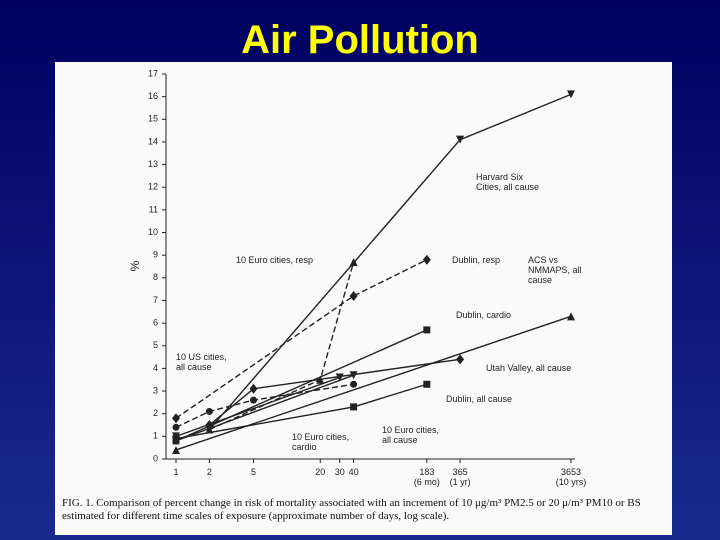 This screenshot has height=540, width=720. I want to click on x-tick-label: 5, so click(253, 472).